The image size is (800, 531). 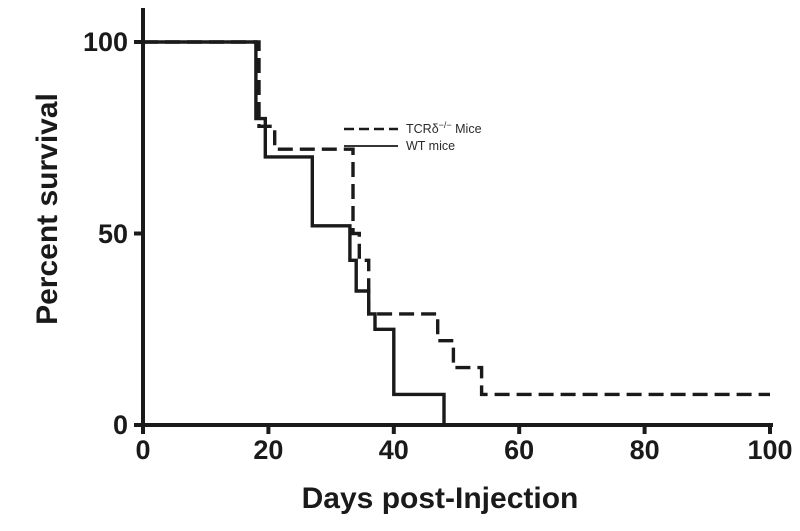 I want to click on legend-label-tcr-superscript: −/−, so click(x=445, y=125).